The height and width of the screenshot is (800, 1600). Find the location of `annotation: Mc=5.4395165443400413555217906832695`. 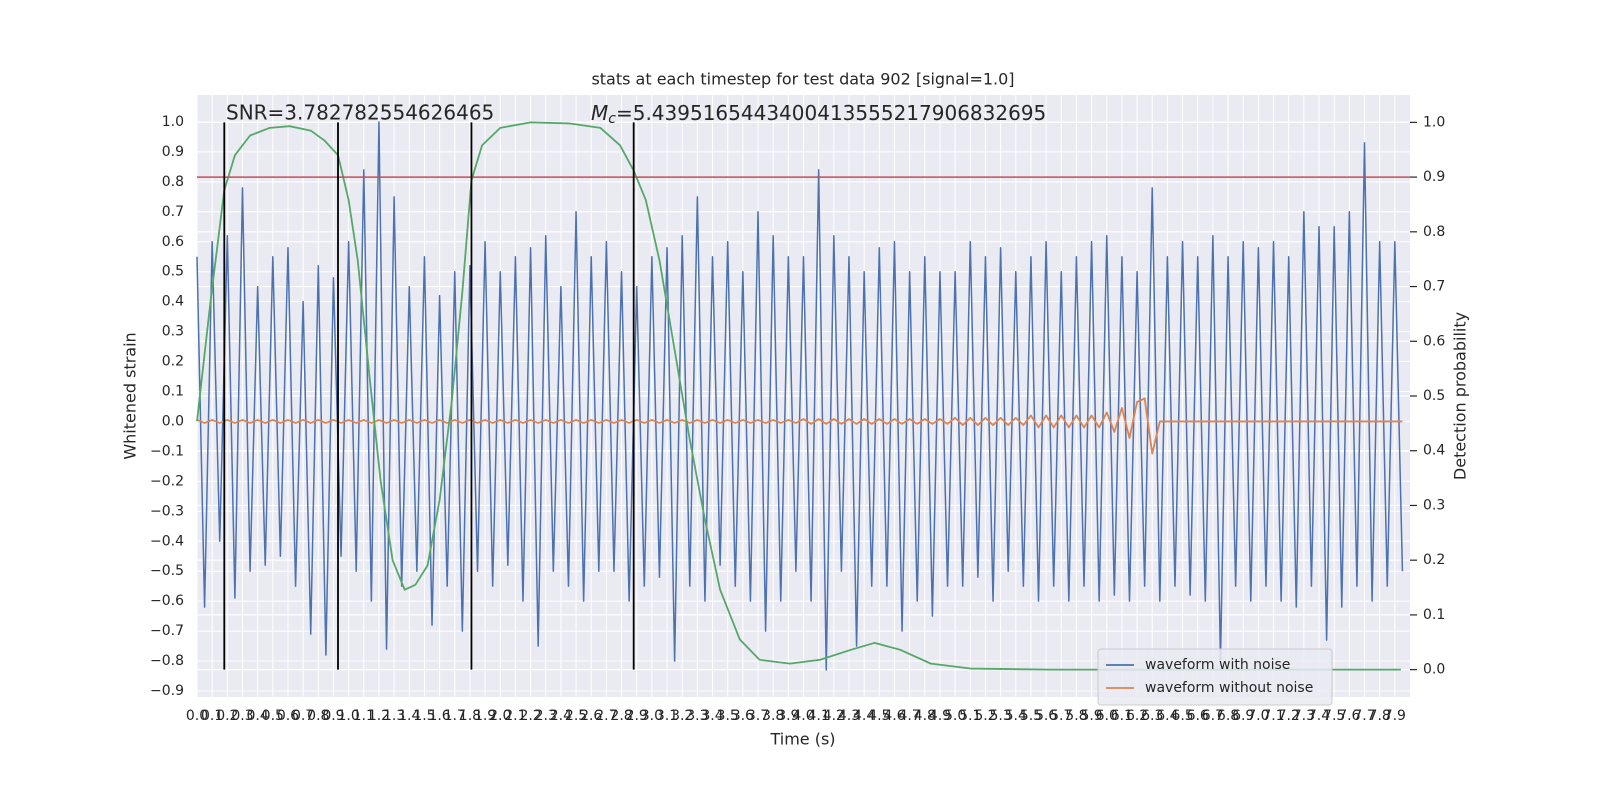

annotation: Mc=5.4395165443400413555217906832695 is located at coordinates (818, 114).